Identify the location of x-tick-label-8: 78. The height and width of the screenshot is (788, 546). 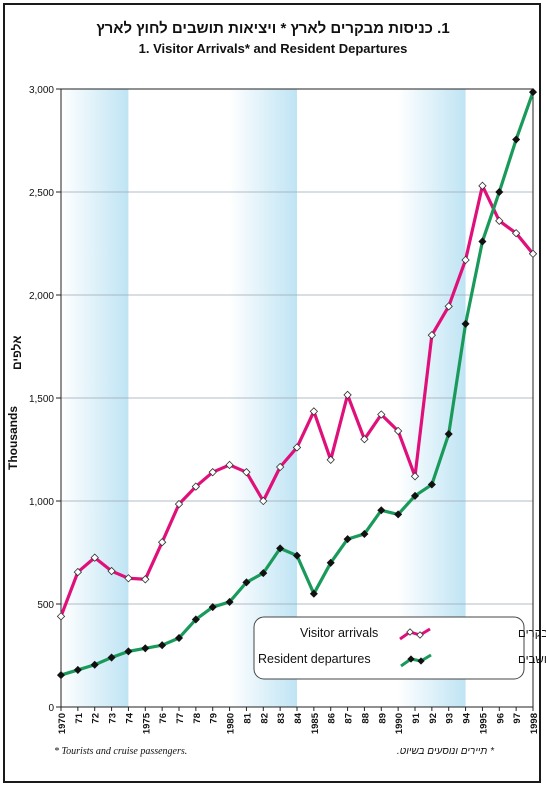
(197, 718).